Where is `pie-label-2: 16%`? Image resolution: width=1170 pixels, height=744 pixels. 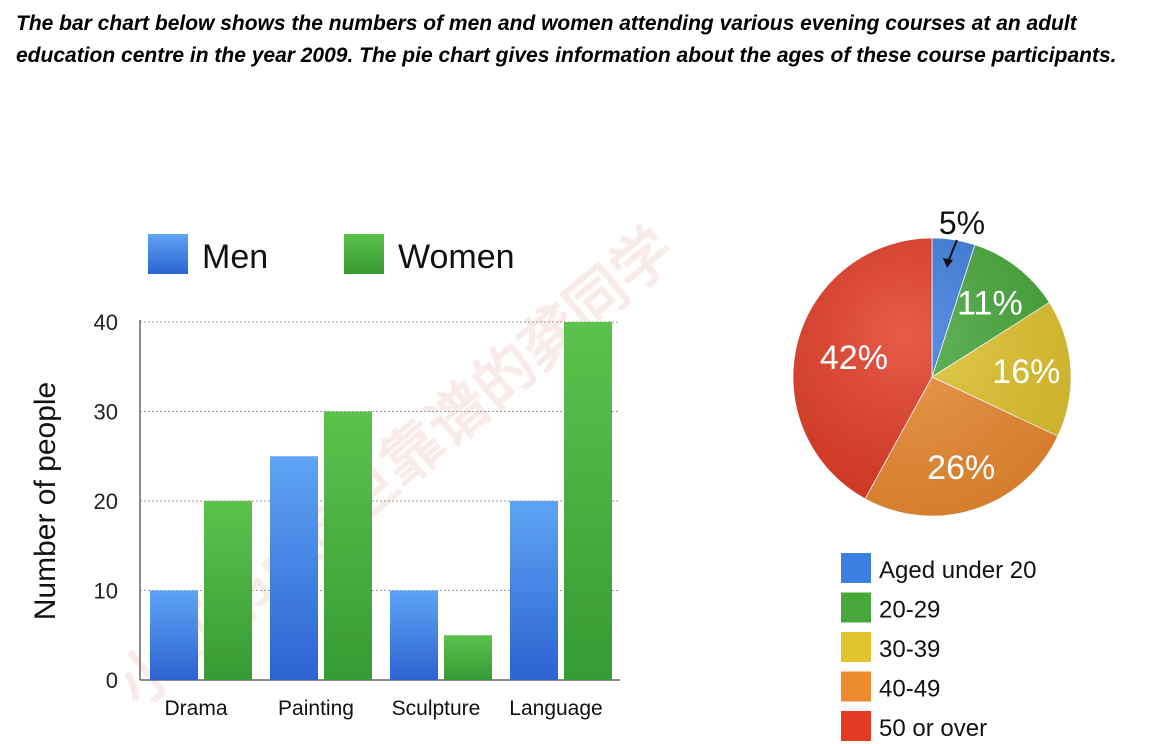 pie-label-2: 16% is located at coordinates (1026, 372).